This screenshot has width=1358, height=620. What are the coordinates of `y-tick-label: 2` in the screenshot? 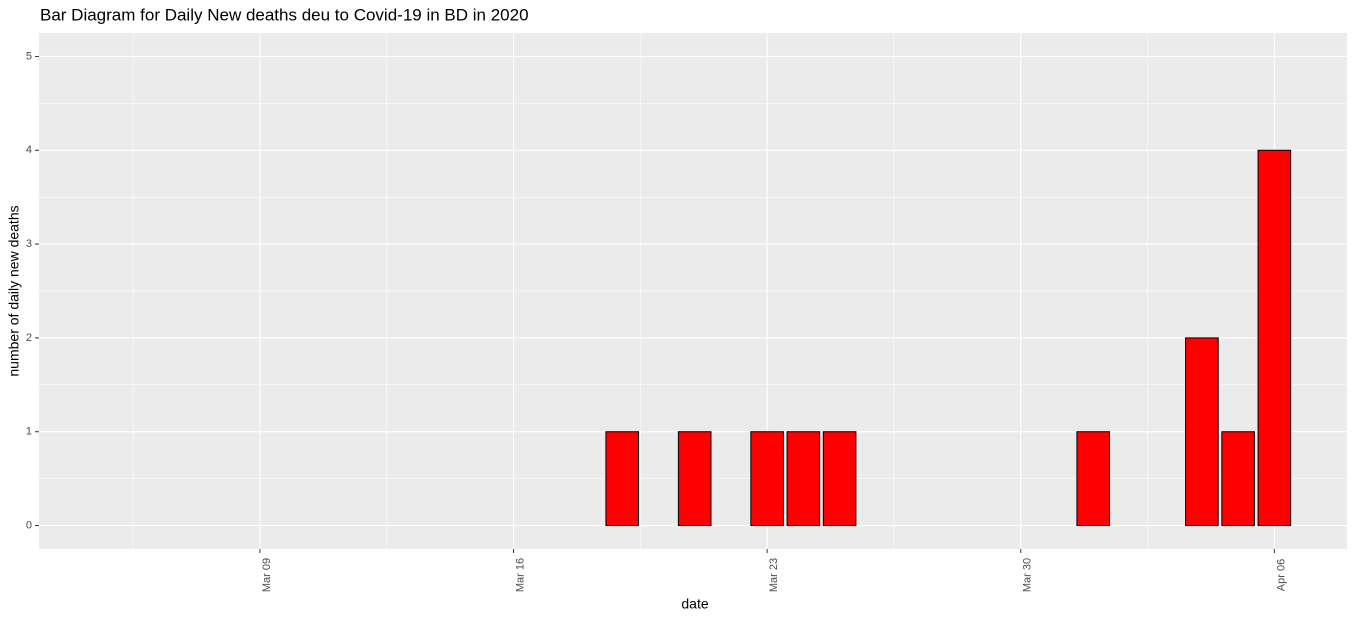 It's located at (29, 338).